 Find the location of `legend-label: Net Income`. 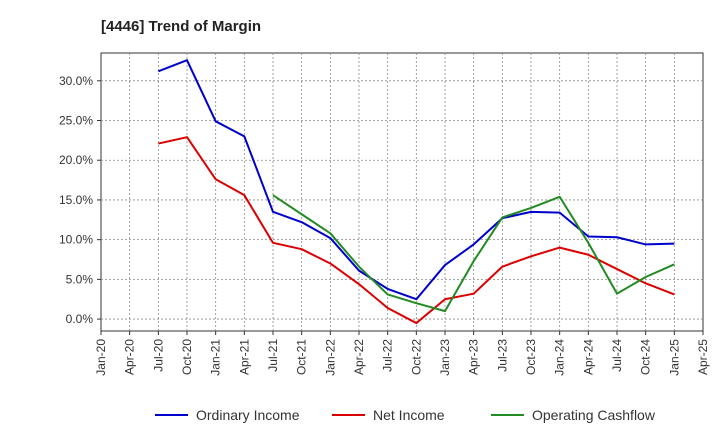

legend-label: Net Income is located at coordinates (409, 415).